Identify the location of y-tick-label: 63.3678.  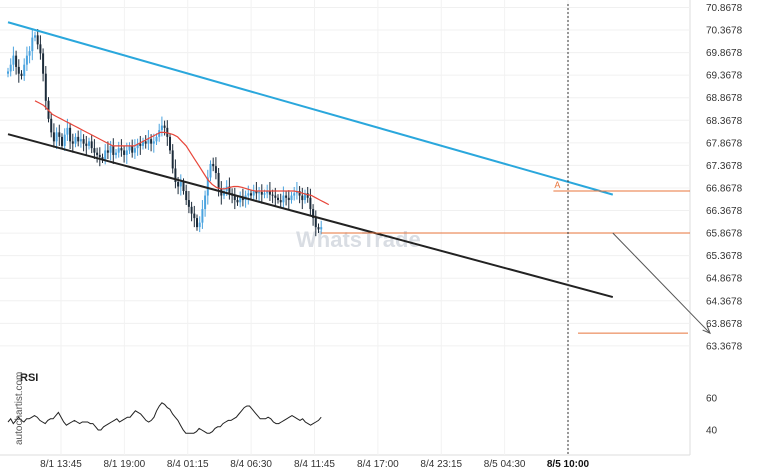
(724, 346).